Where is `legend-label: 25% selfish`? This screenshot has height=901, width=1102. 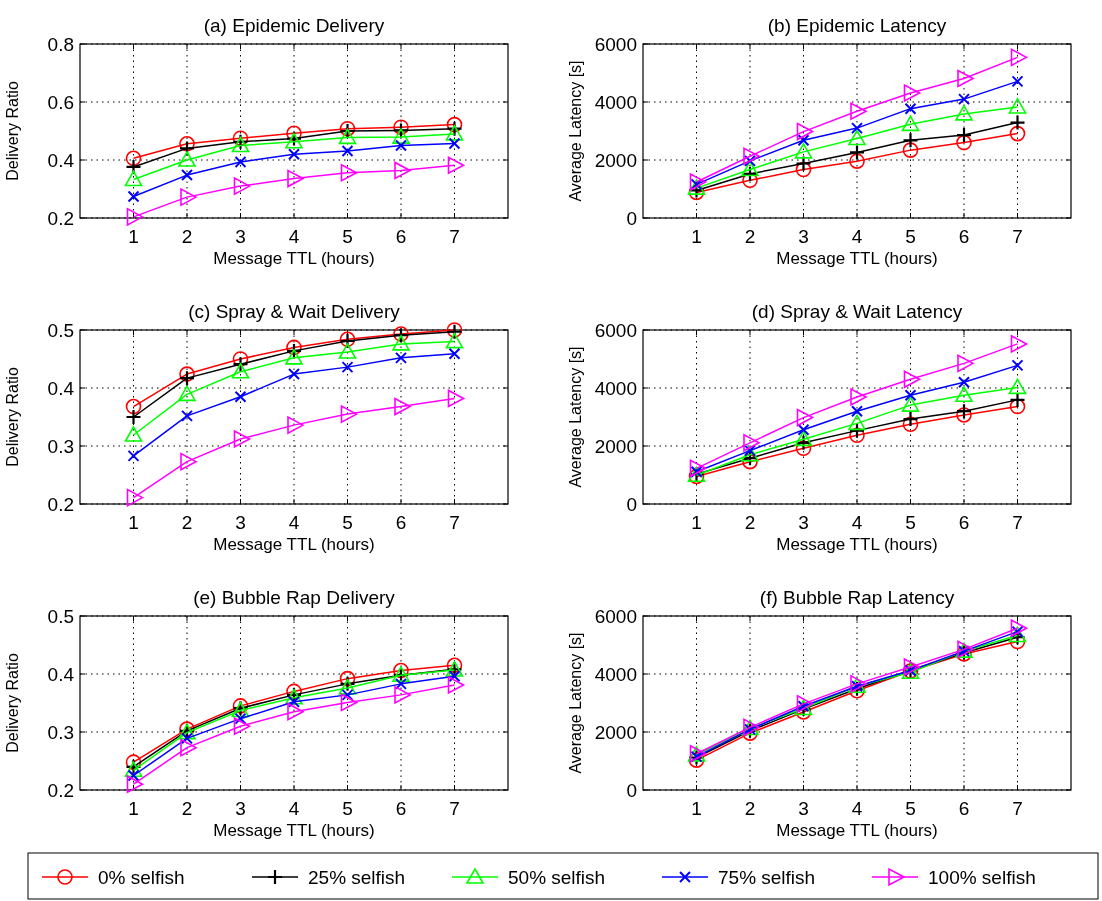 legend-label: 25% selfish is located at coordinates (357, 877).